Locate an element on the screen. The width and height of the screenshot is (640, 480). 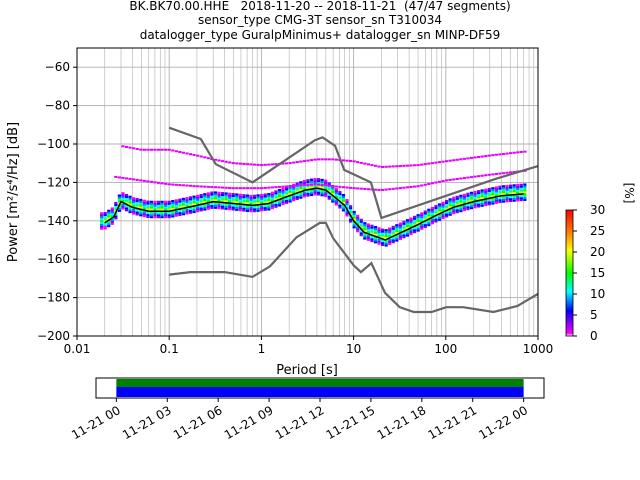
y-axis-ticks: −200 −180 −160 −140 −120 −100 −80 −60 is located at coordinates (57, 201).